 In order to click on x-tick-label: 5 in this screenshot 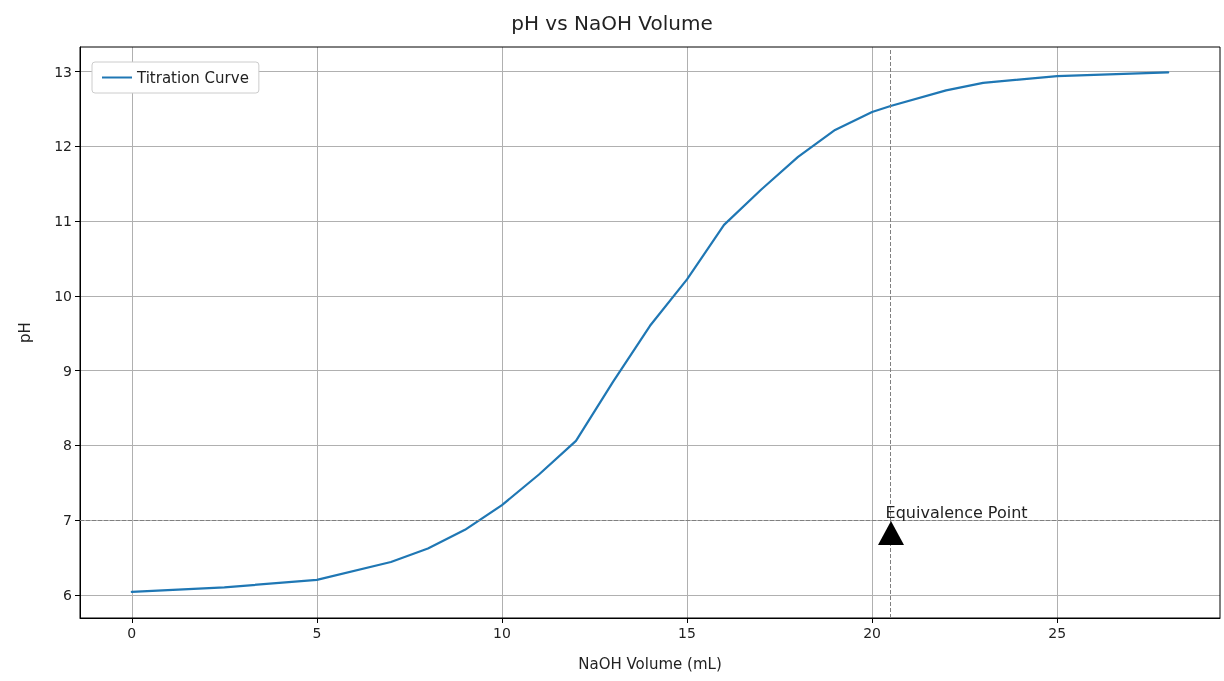, I will do `click(317, 633)`.